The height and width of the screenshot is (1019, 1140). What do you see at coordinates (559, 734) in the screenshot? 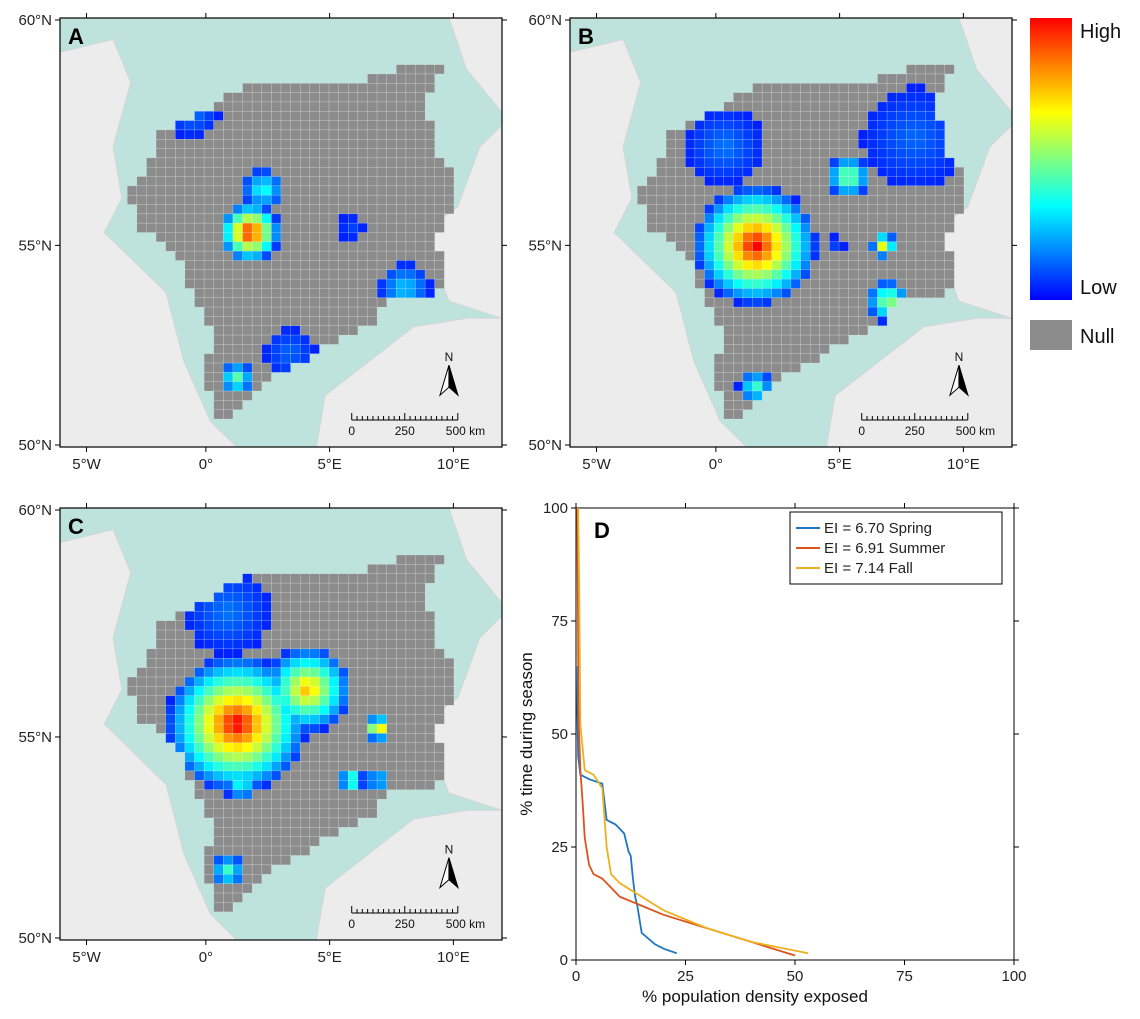
I see `y-tick-label: 50` at bounding box center [559, 734].